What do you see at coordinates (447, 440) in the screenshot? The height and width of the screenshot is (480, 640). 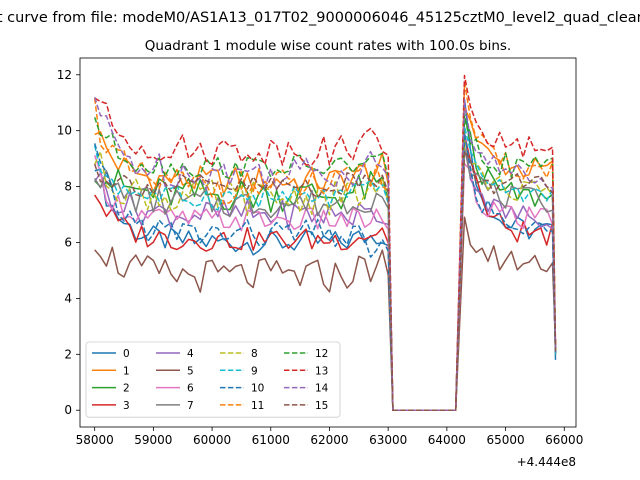 I see `x-tick-label: 64000` at bounding box center [447, 440].